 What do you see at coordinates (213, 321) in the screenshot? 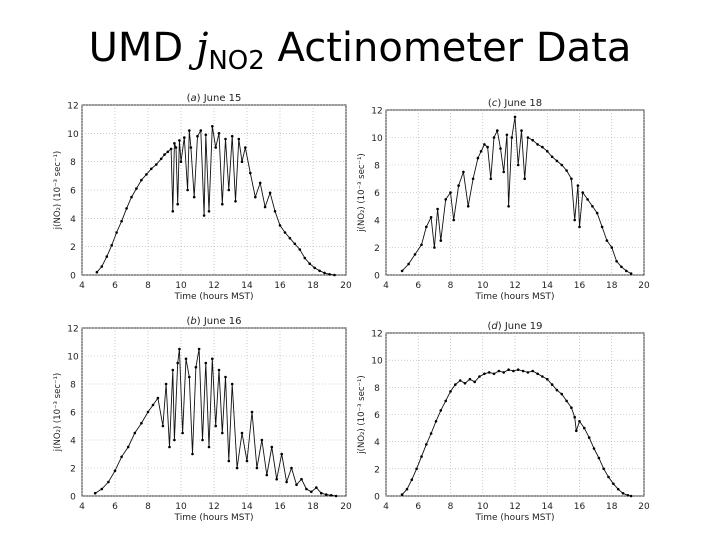
I see `panel-title: (b) June 16` at bounding box center [213, 321].